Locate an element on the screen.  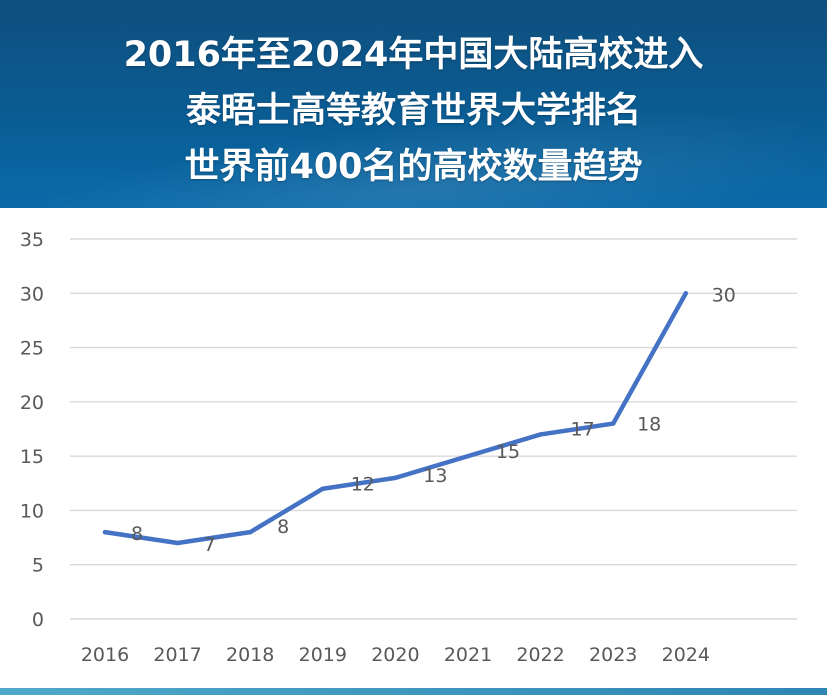
y-tick-label: 25 is located at coordinates (32, 349).